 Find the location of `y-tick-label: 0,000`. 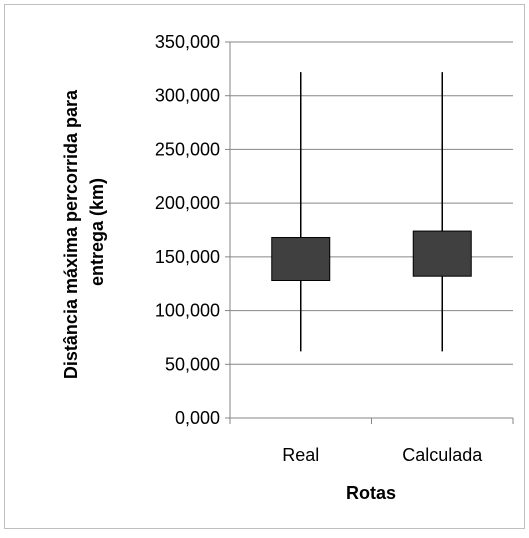

y-tick-label: 0,000 is located at coordinates (197, 418).